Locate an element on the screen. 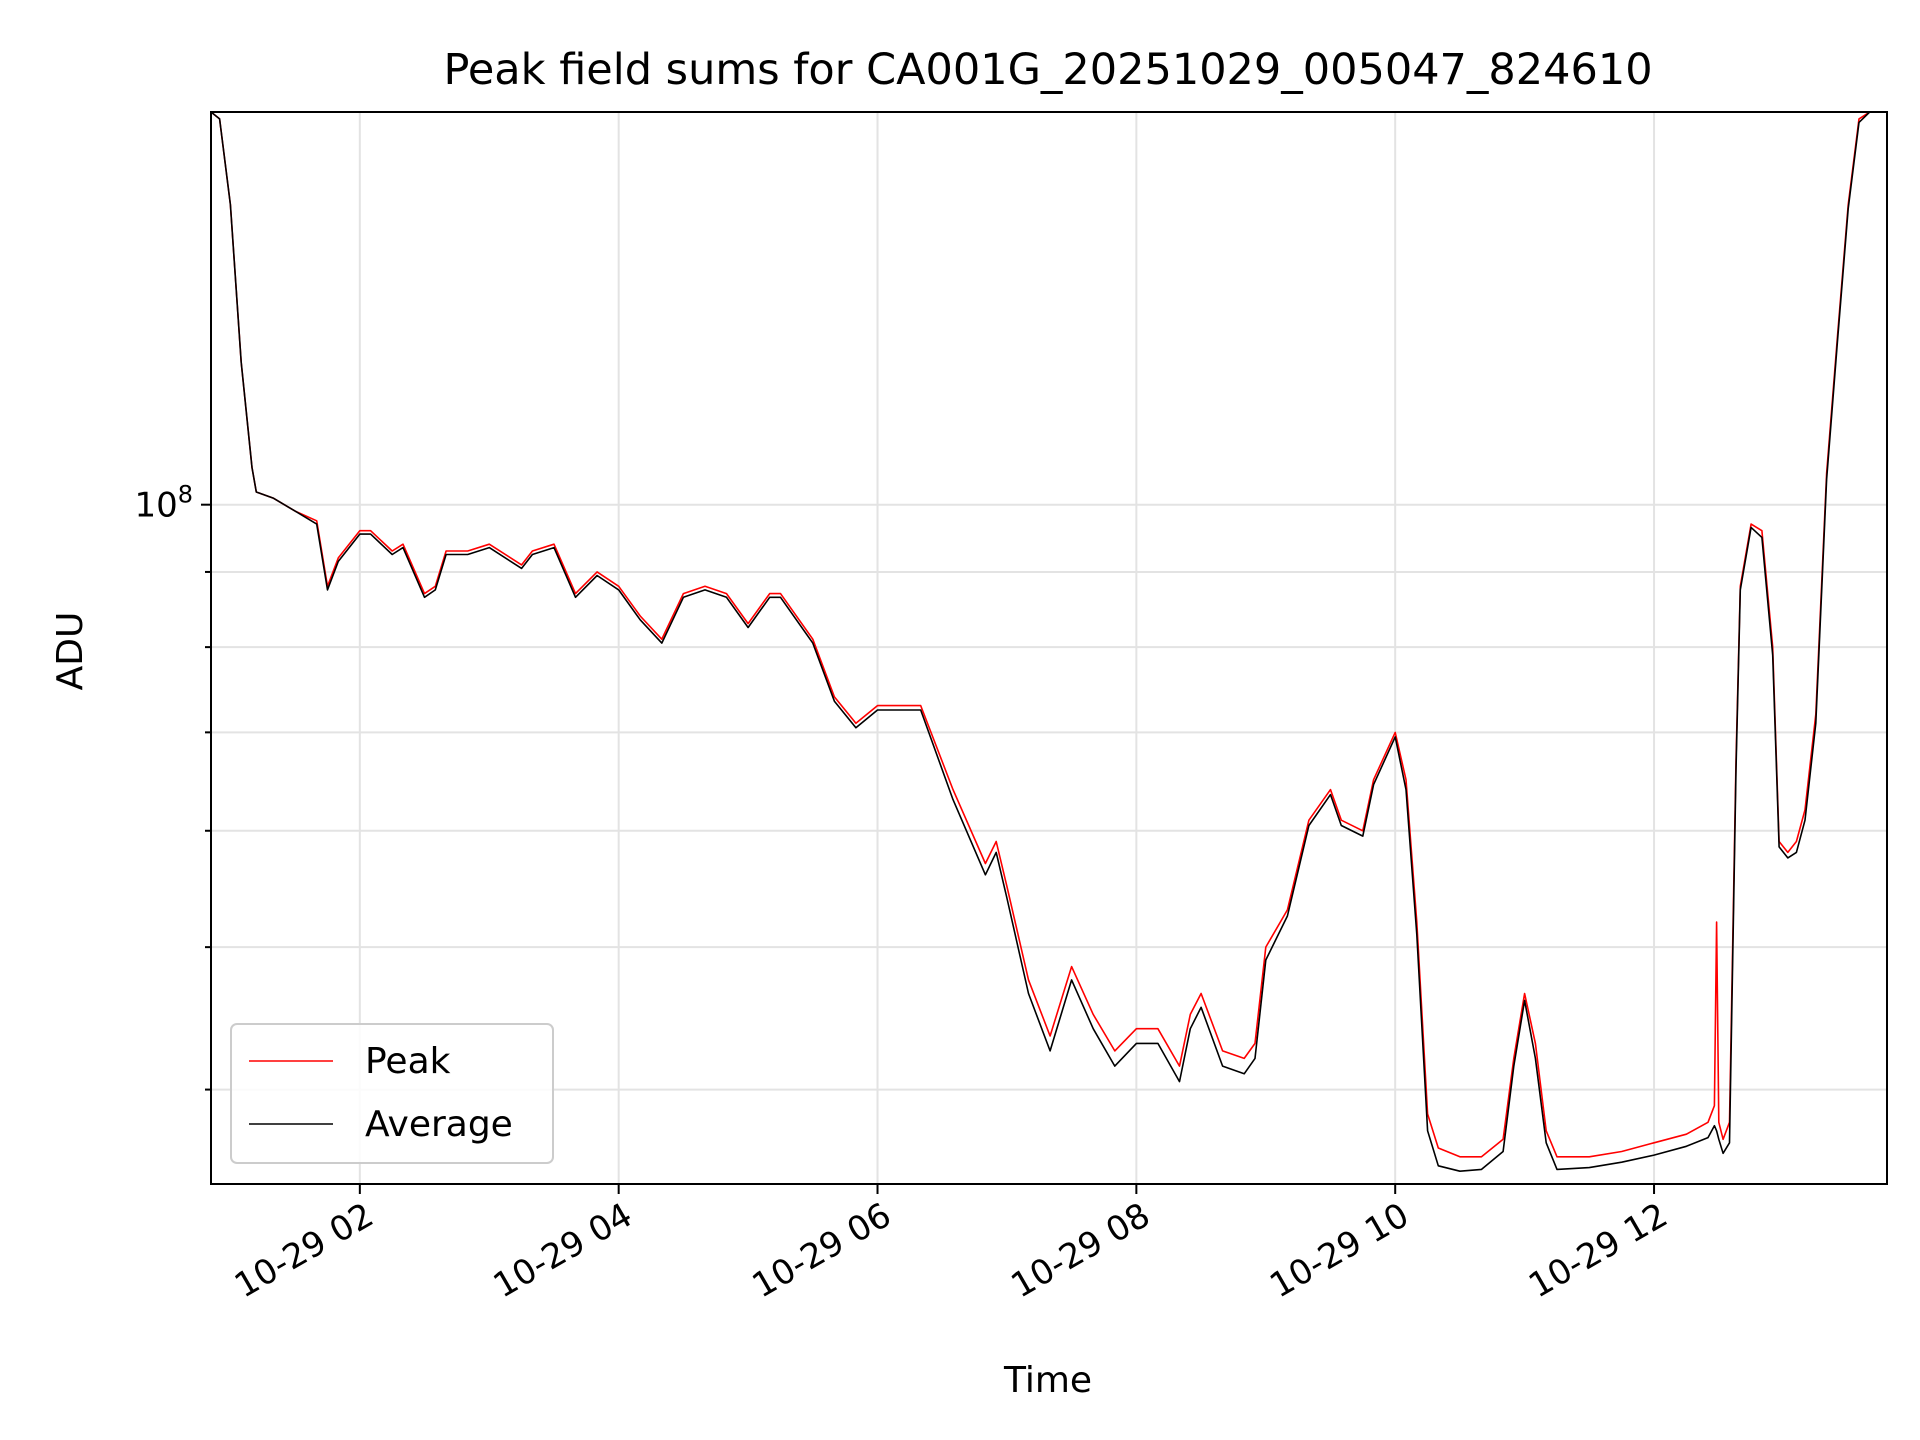 The height and width of the screenshot is (1440, 1920). y-tick-label: 108 is located at coordinates (163, 503).